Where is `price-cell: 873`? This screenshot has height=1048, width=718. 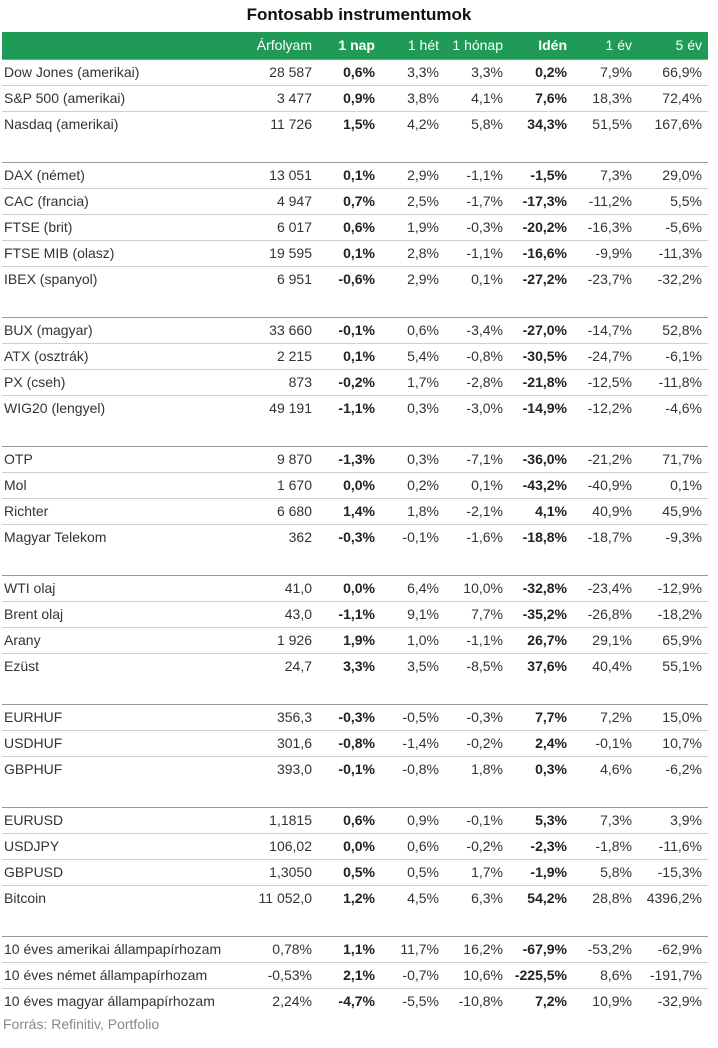
price-cell: 873 is located at coordinates (284, 382).